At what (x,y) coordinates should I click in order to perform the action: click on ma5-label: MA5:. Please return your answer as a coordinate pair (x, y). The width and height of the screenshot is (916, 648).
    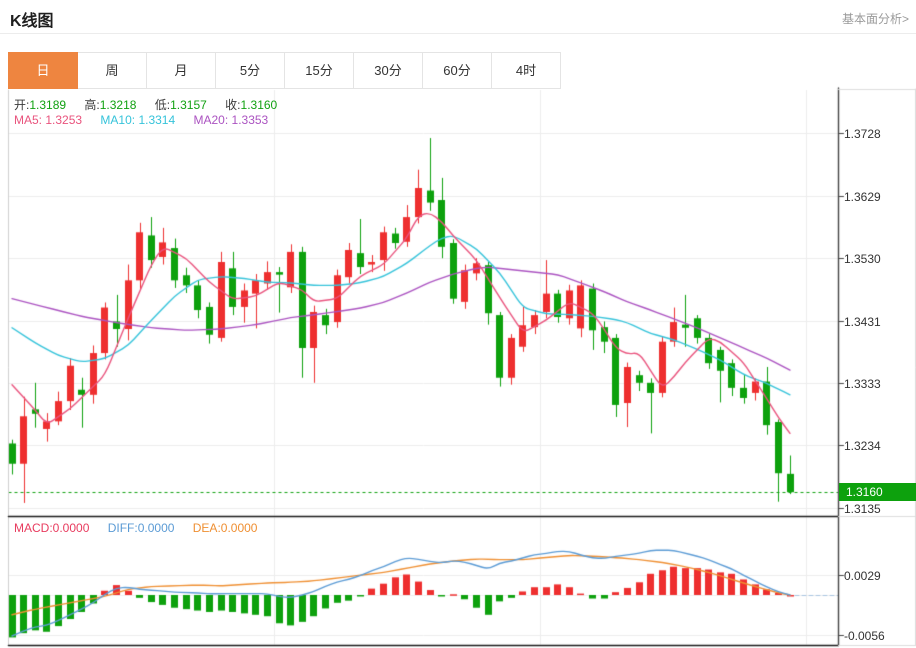
    Looking at the image, I should click on (28, 120).